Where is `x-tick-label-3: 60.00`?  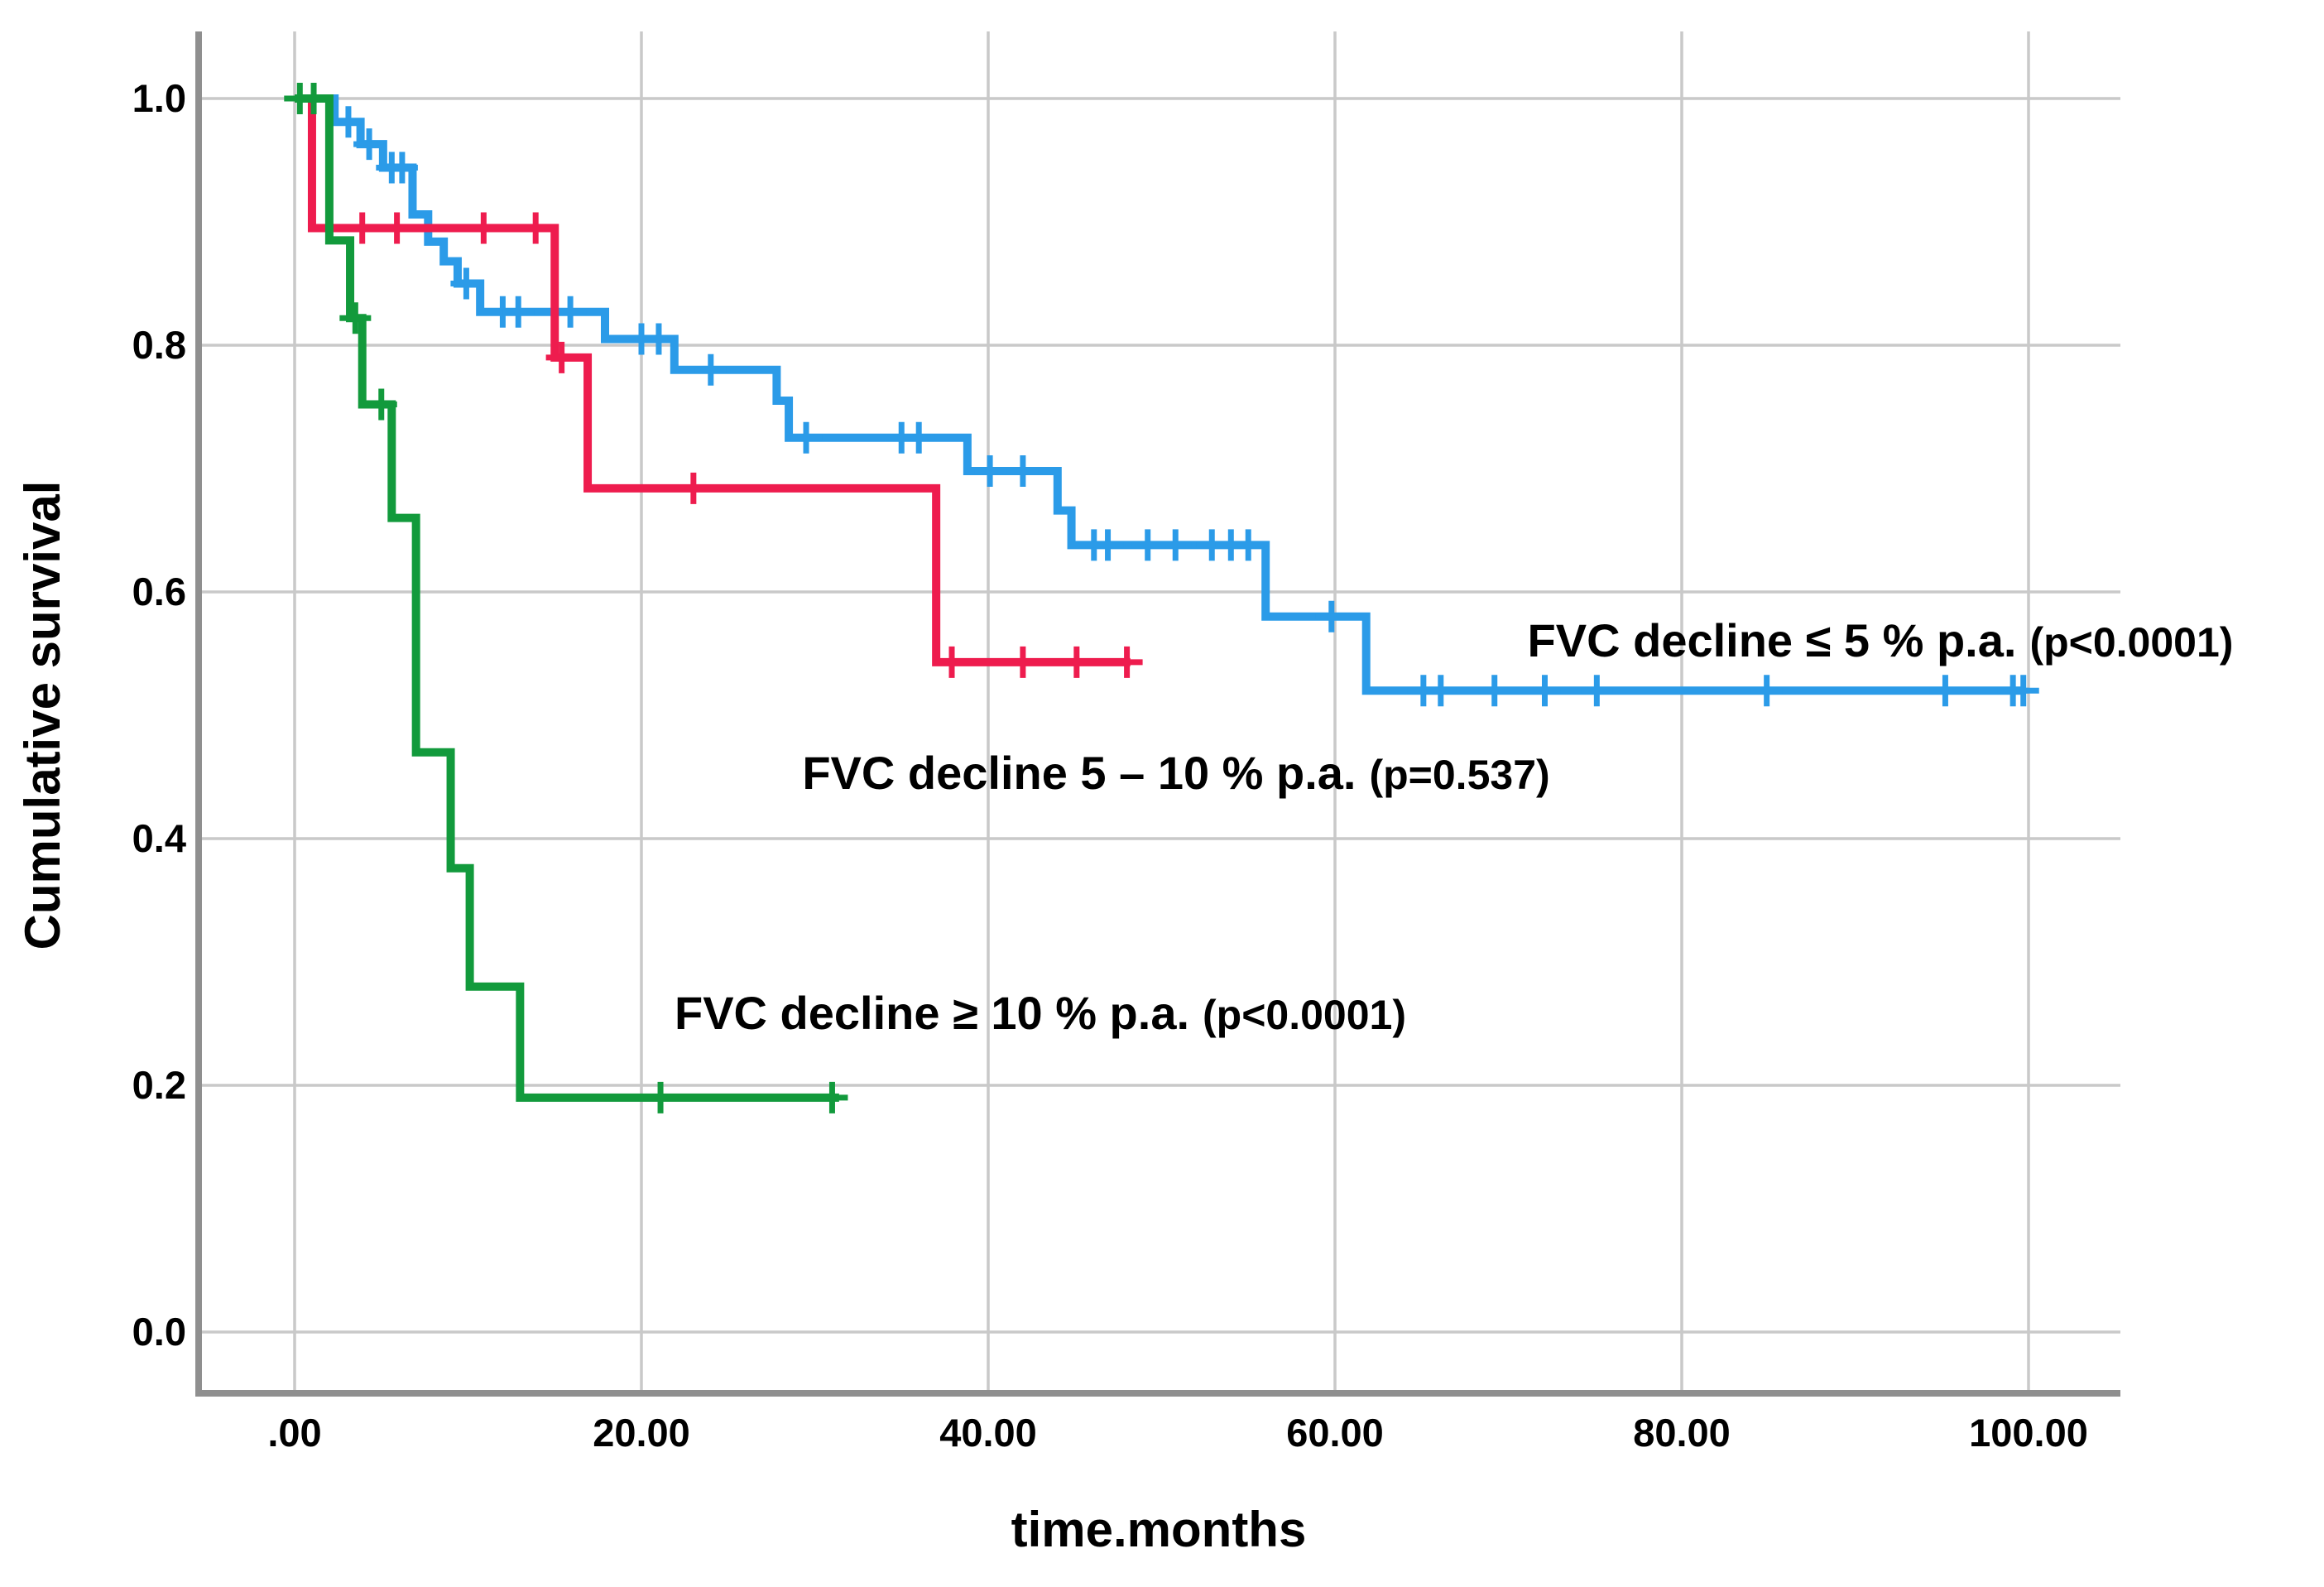
x-tick-label-3: 60.00 is located at coordinates (1335, 1433).